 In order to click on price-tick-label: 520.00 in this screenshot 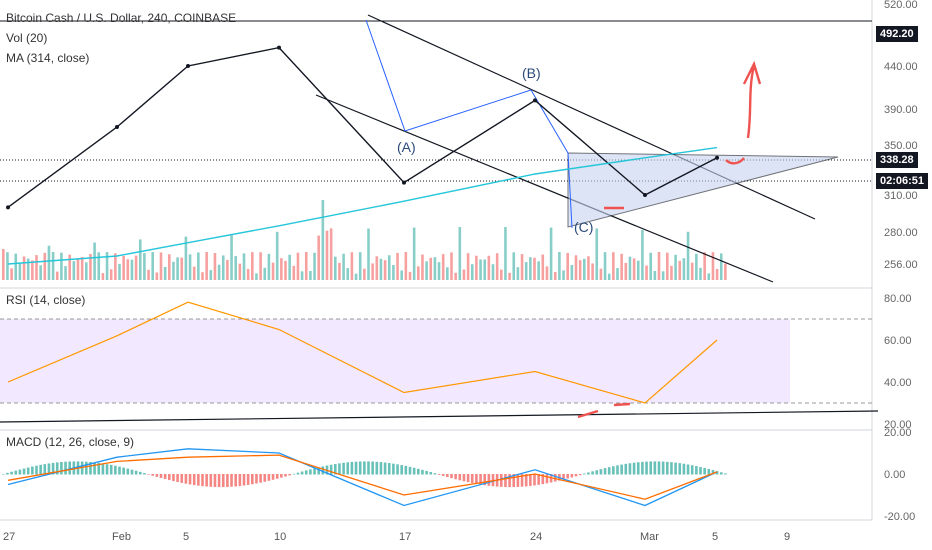, I will do `click(901, 5)`.